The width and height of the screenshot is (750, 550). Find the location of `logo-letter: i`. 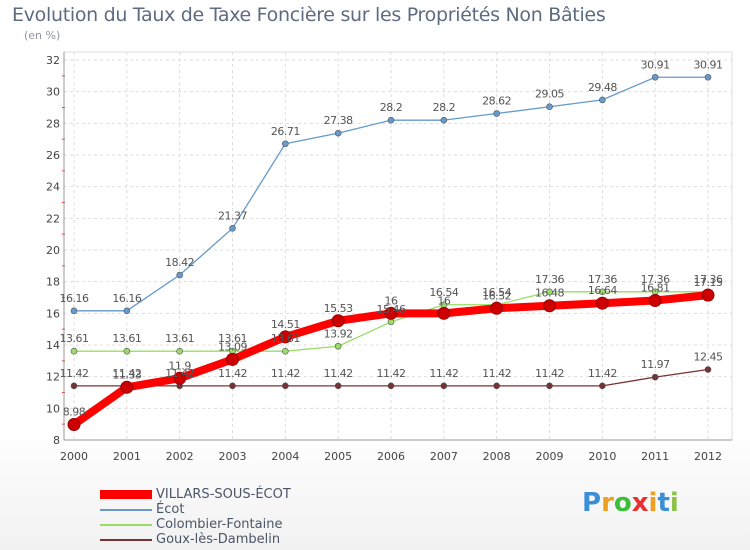

logo-letter: i is located at coordinates (674, 503).